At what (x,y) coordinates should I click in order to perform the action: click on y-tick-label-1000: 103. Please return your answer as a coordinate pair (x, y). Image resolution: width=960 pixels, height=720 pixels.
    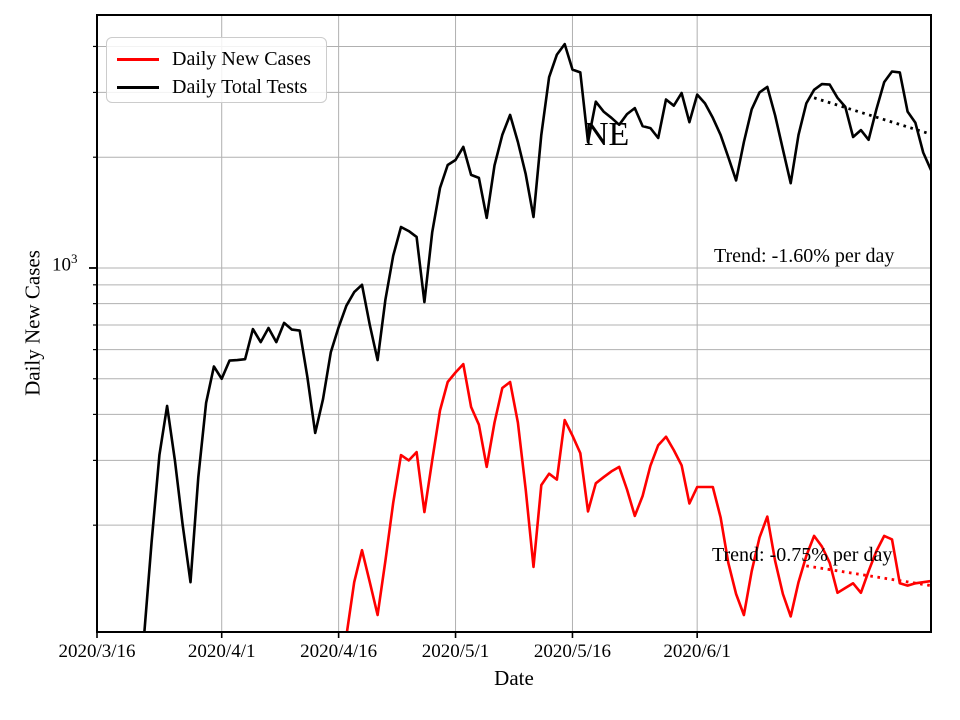
    Looking at the image, I should click on (65, 263).